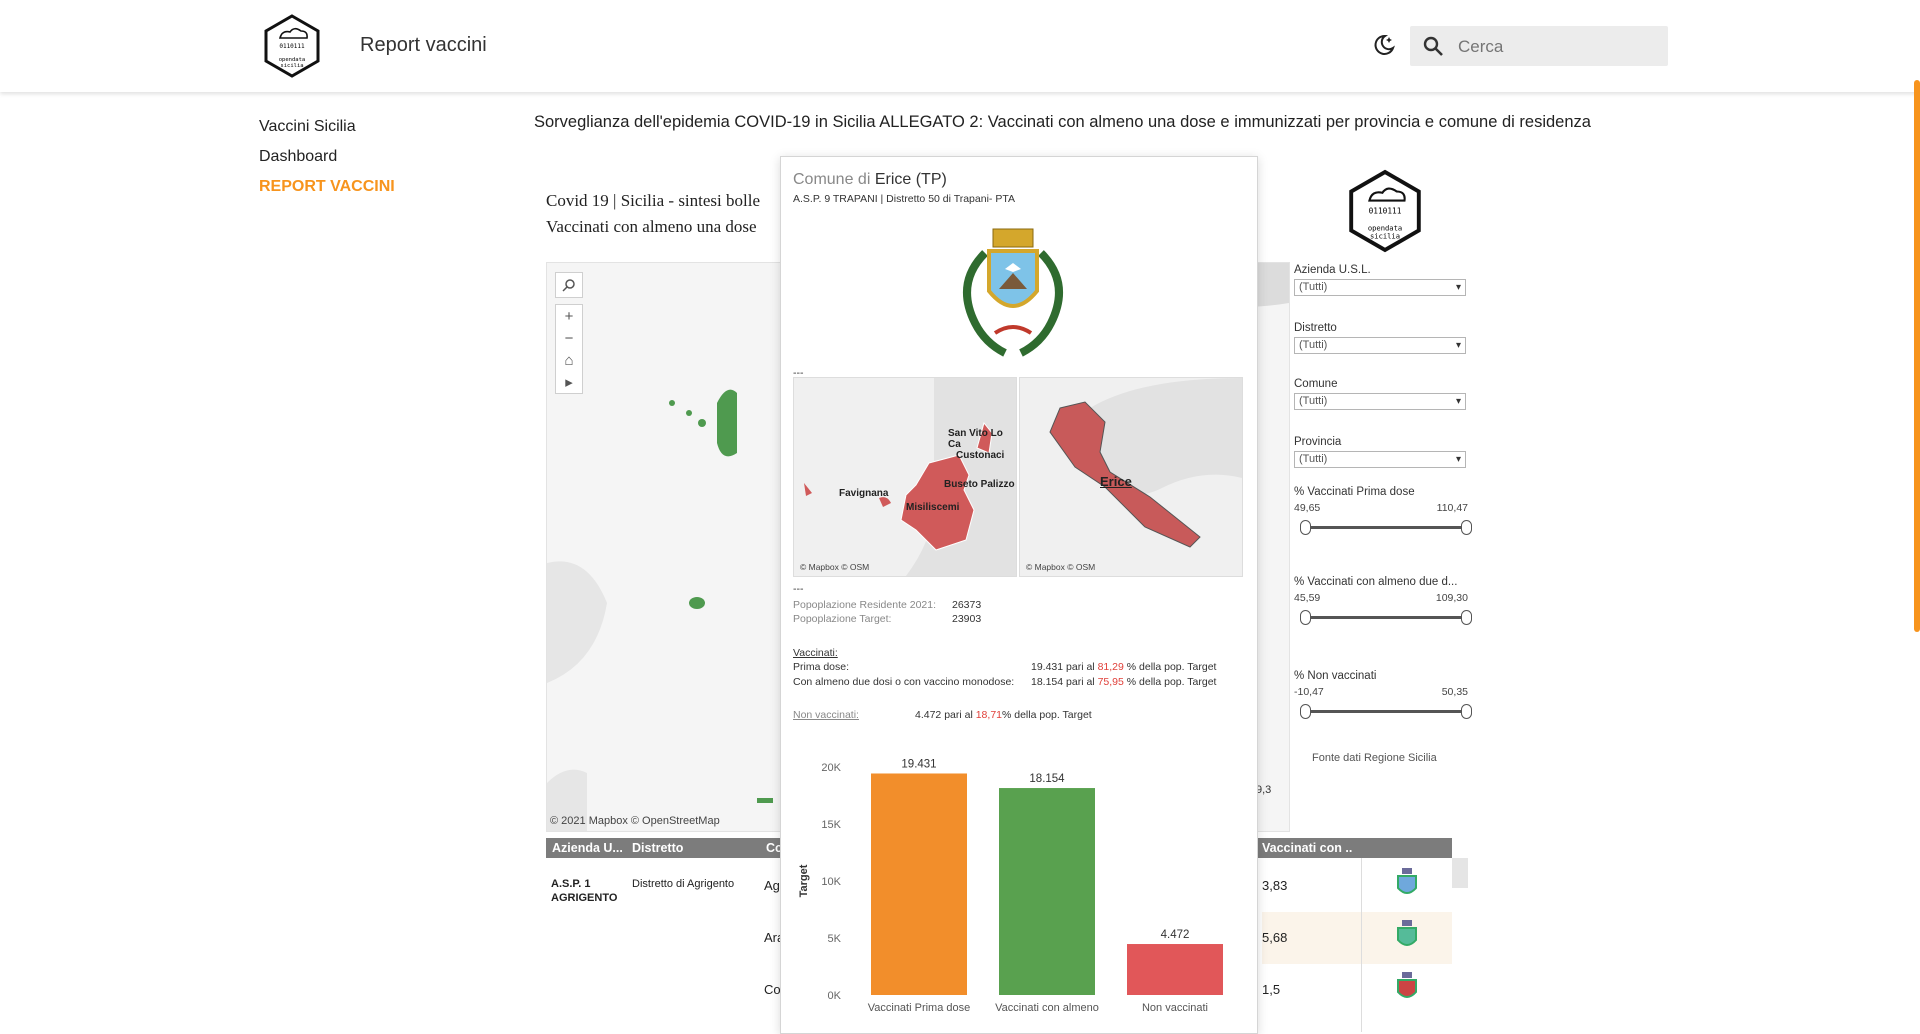  I want to click on page-scrollbar, so click(1917, 356).